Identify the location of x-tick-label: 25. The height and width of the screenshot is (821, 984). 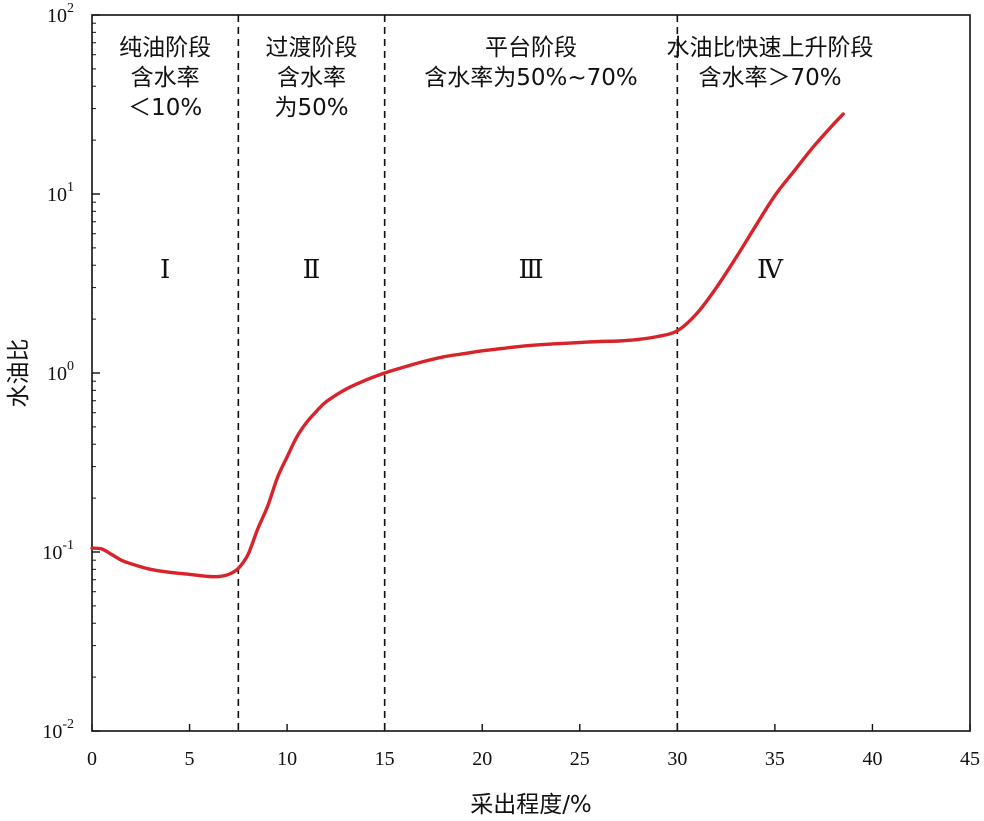
(580, 759).